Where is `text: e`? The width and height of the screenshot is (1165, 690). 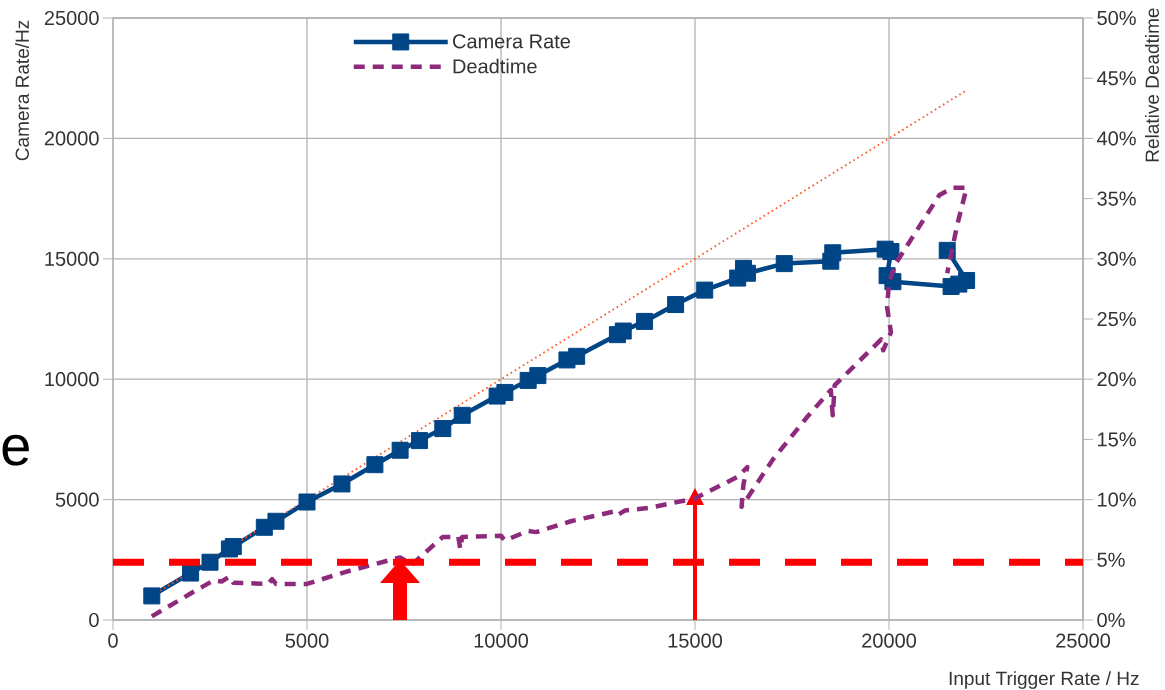 text: e is located at coordinates (15, 450).